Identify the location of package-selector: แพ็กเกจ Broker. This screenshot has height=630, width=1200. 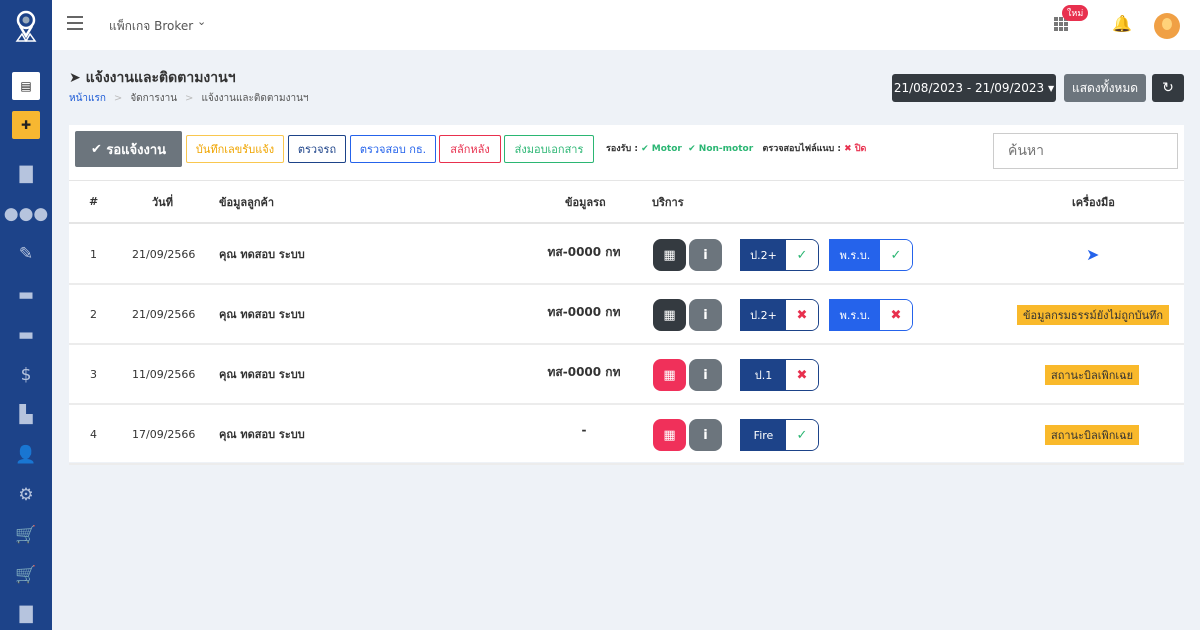
(151, 26).